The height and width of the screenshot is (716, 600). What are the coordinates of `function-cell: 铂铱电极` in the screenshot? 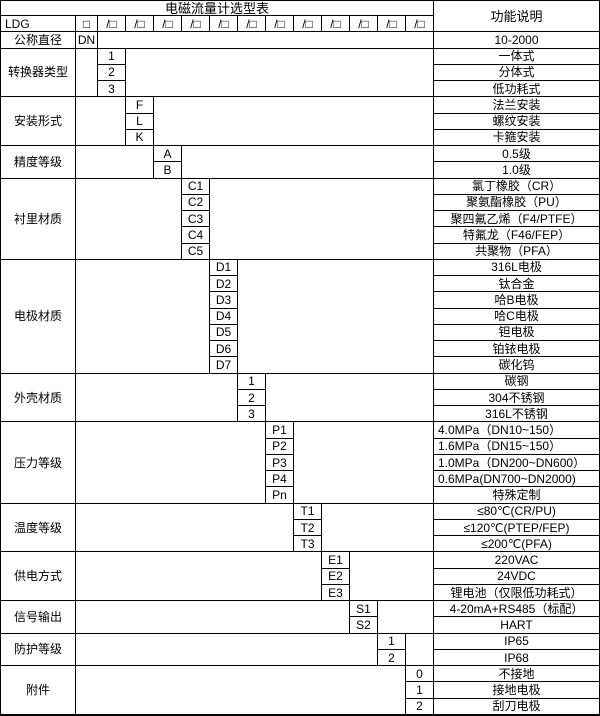 It's located at (516, 349).